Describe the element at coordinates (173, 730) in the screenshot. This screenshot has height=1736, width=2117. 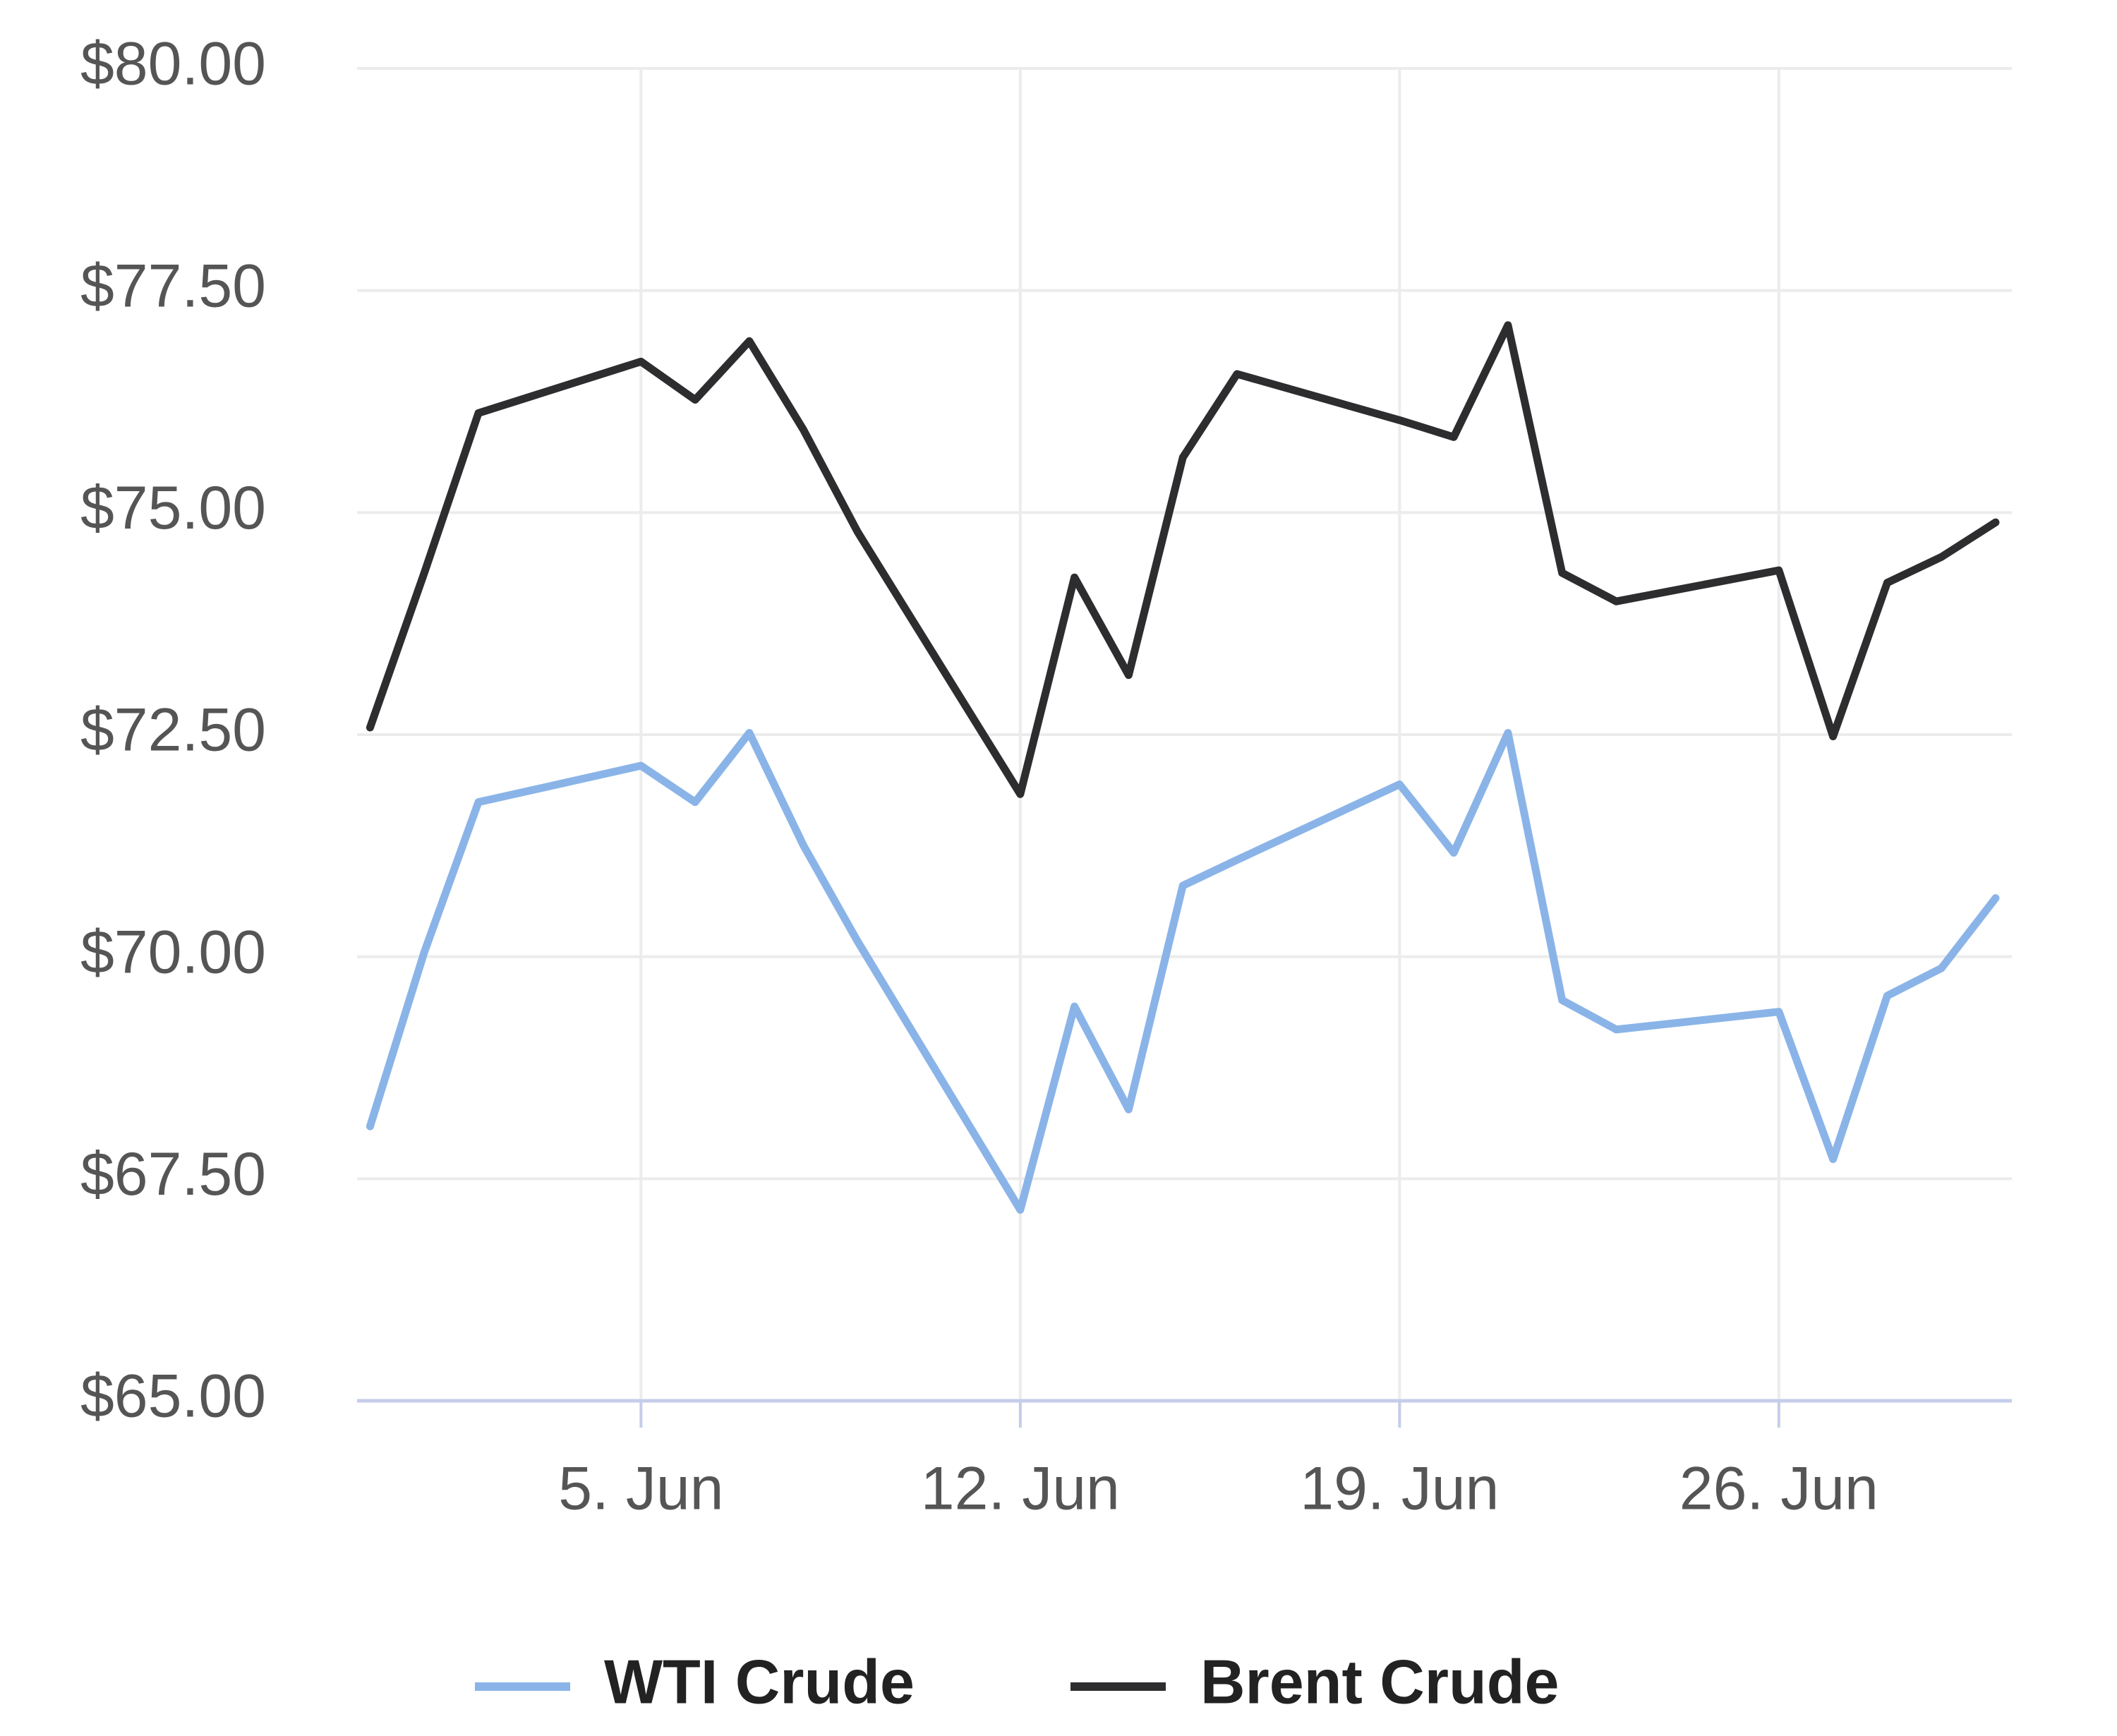
I see `y-tick-label: $72.50` at that location.